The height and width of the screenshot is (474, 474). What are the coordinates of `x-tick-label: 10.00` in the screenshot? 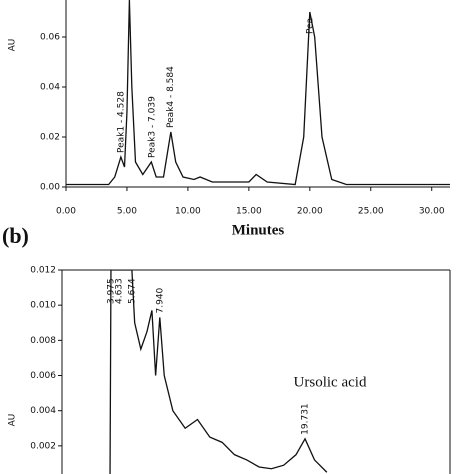 It's located at (188, 212).